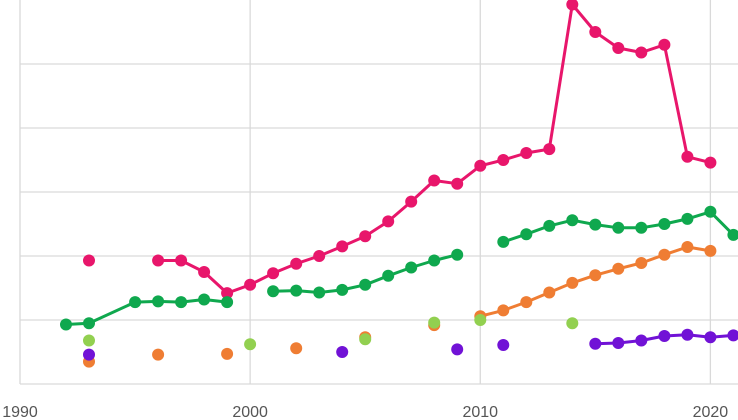  I want to click on x-tick-label-1: 2000, so click(250, 412).